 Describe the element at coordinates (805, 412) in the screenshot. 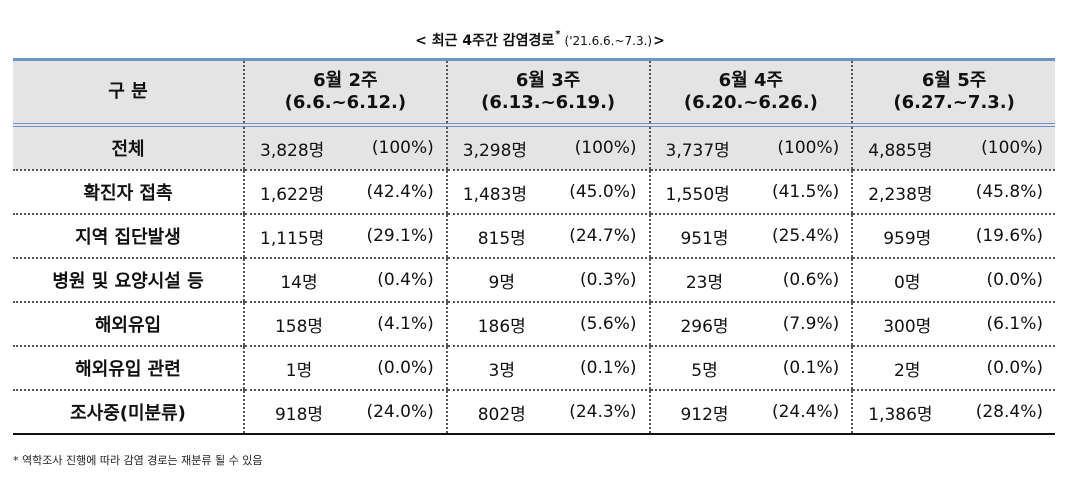

I see `case-percent: (24.4%)` at that location.